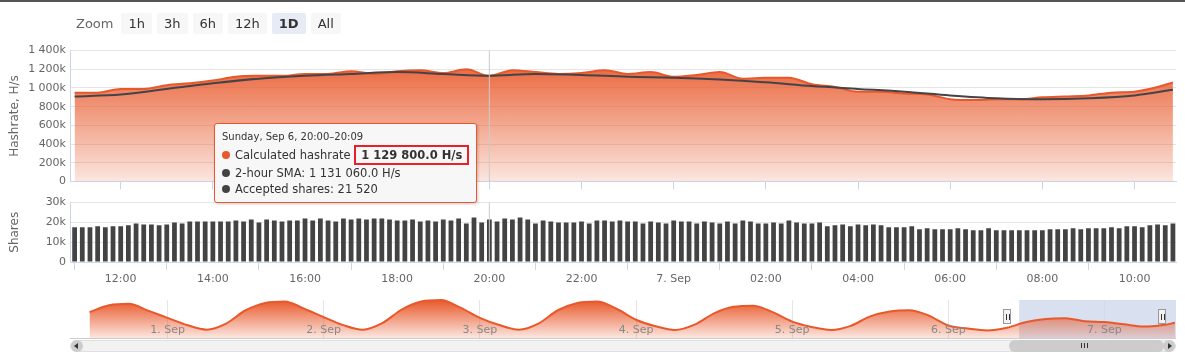 Image resolution: width=1185 pixels, height=359 pixels. What do you see at coordinates (95, 23) in the screenshot?
I see `text: Zoom` at bounding box center [95, 23].